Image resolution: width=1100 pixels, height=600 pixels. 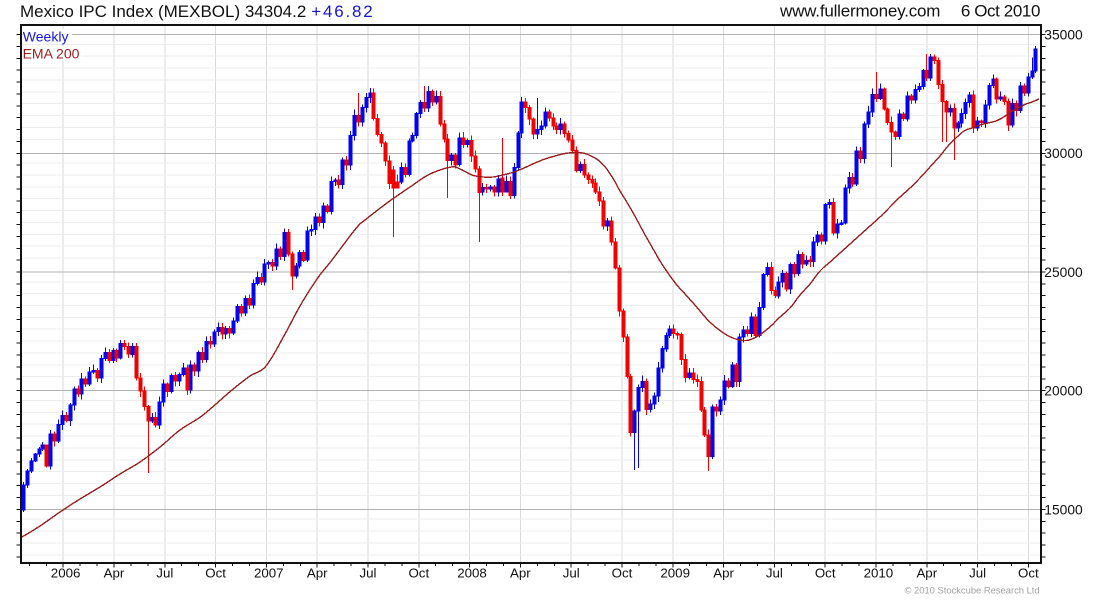 I want to click on svg-text: 20000, so click(x=1063, y=391).